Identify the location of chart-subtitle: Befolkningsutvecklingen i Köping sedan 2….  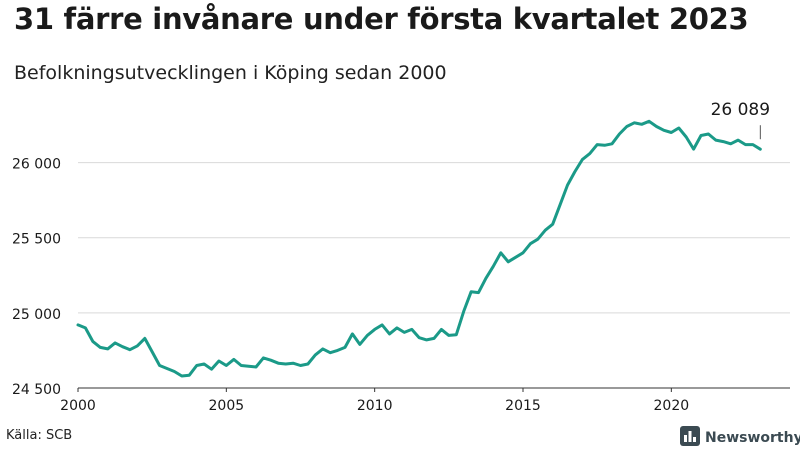
(230, 73).